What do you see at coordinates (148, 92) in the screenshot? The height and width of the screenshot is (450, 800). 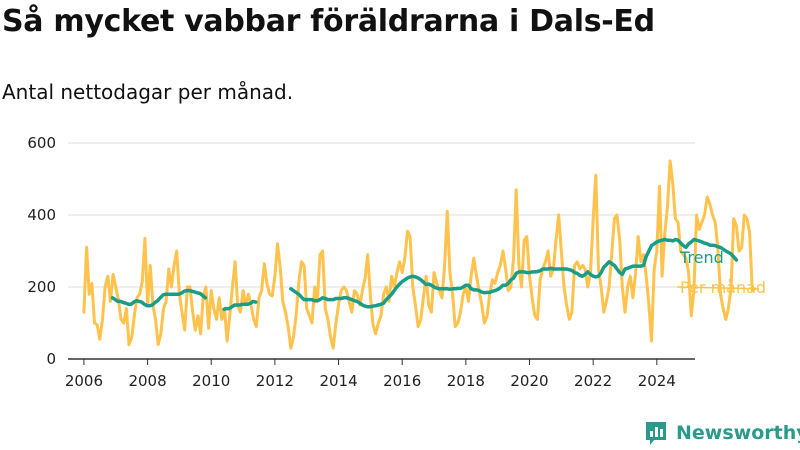 I see `chart-subtitle: Antal nettodagar per månad.` at bounding box center [148, 92].